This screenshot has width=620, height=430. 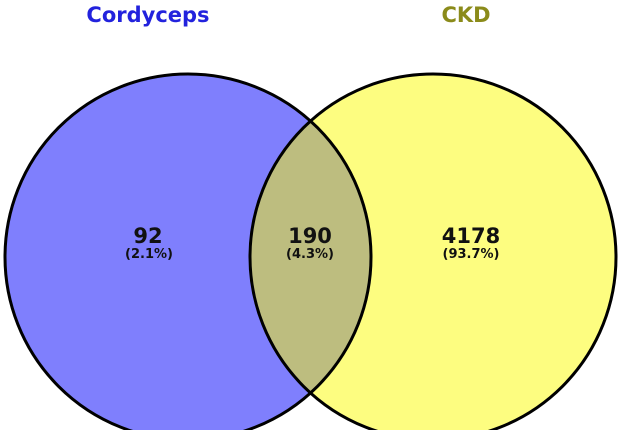 I want to click on cordyceps-only-percent: (2.1%), so click(x=149, y=254).